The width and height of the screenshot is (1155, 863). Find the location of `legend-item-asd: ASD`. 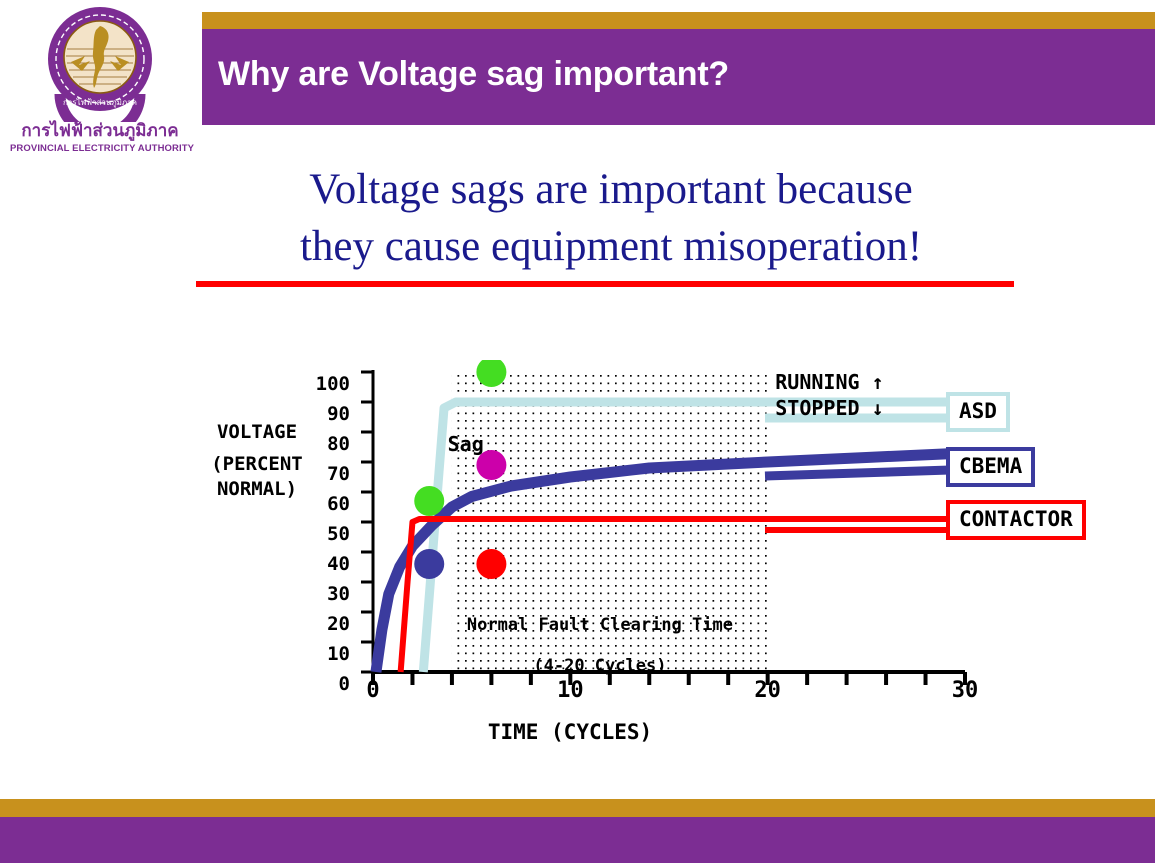

legend-item-asd: ASD is located at coordinates (978, 412).